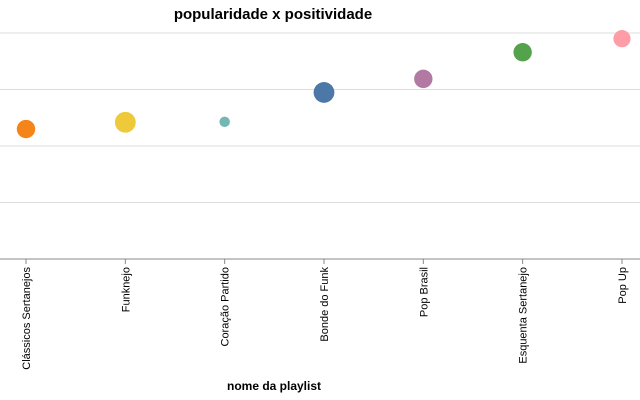 Image resolution: width=640 pixels, height=400 pixels. Describe the element at coordinates (524, 315) in the screenshot. I see `x-tick-label: Esquenta Sertanejo` at that location.